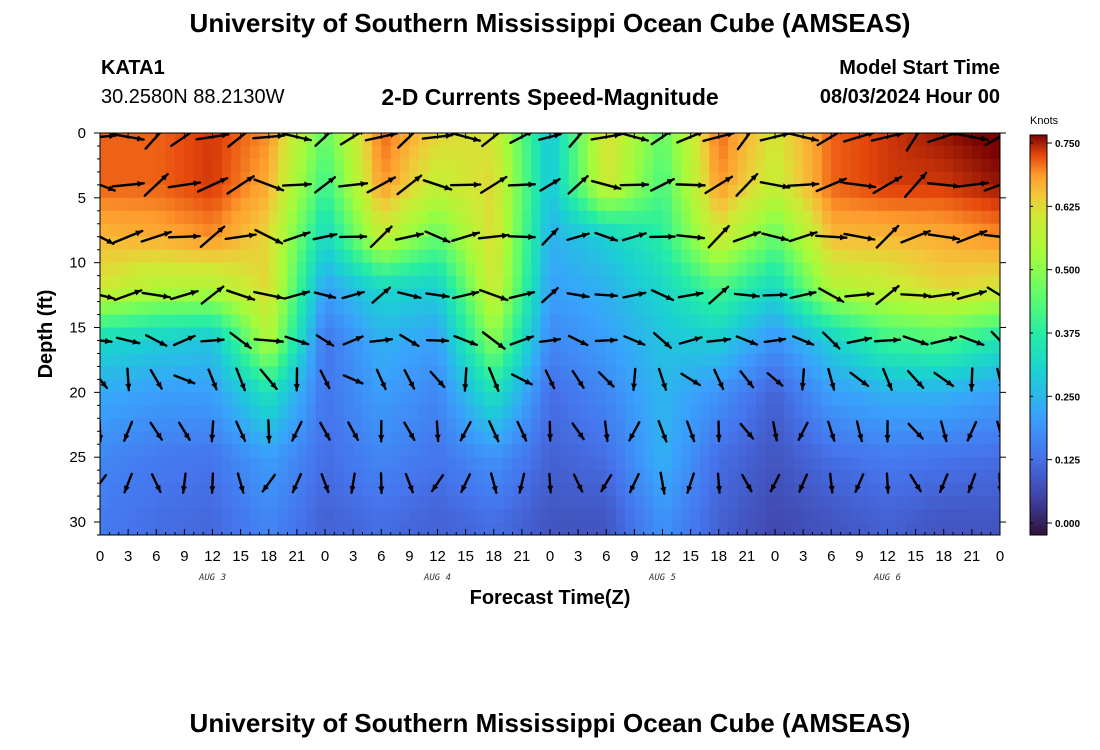 Image resolution: width=1100 pixels, height=750 pixels. What do you see at coordinates (1067, 461) in the screenshot?
I see `colorbar-tick-label: 0.125` at bounding box center [1067, 461].